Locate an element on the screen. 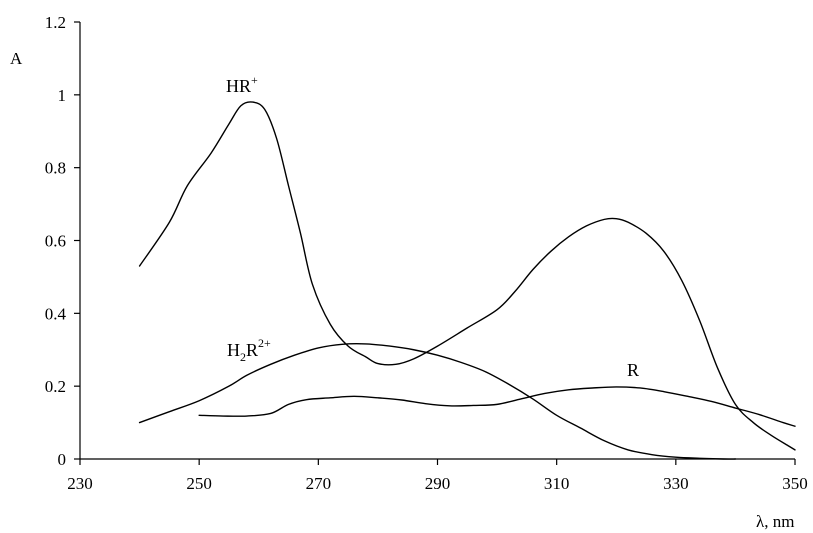 The height and width of the screenshot is (533, 813). y-tick-label: 0.6 is located at coordinates (55, 241).